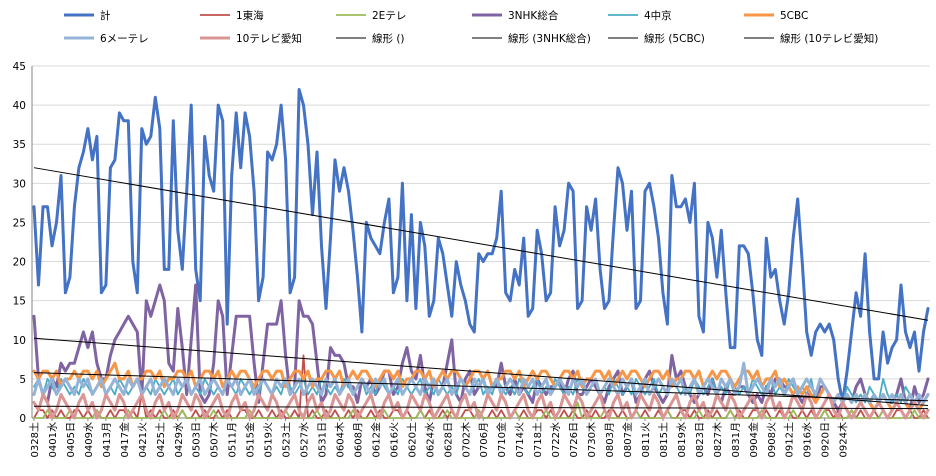 The image size is (936, 476). What do you see at coordinates (19, 67) in the screenshot?
I see `y-tick-label: 45` at bounding box center [19, 67].